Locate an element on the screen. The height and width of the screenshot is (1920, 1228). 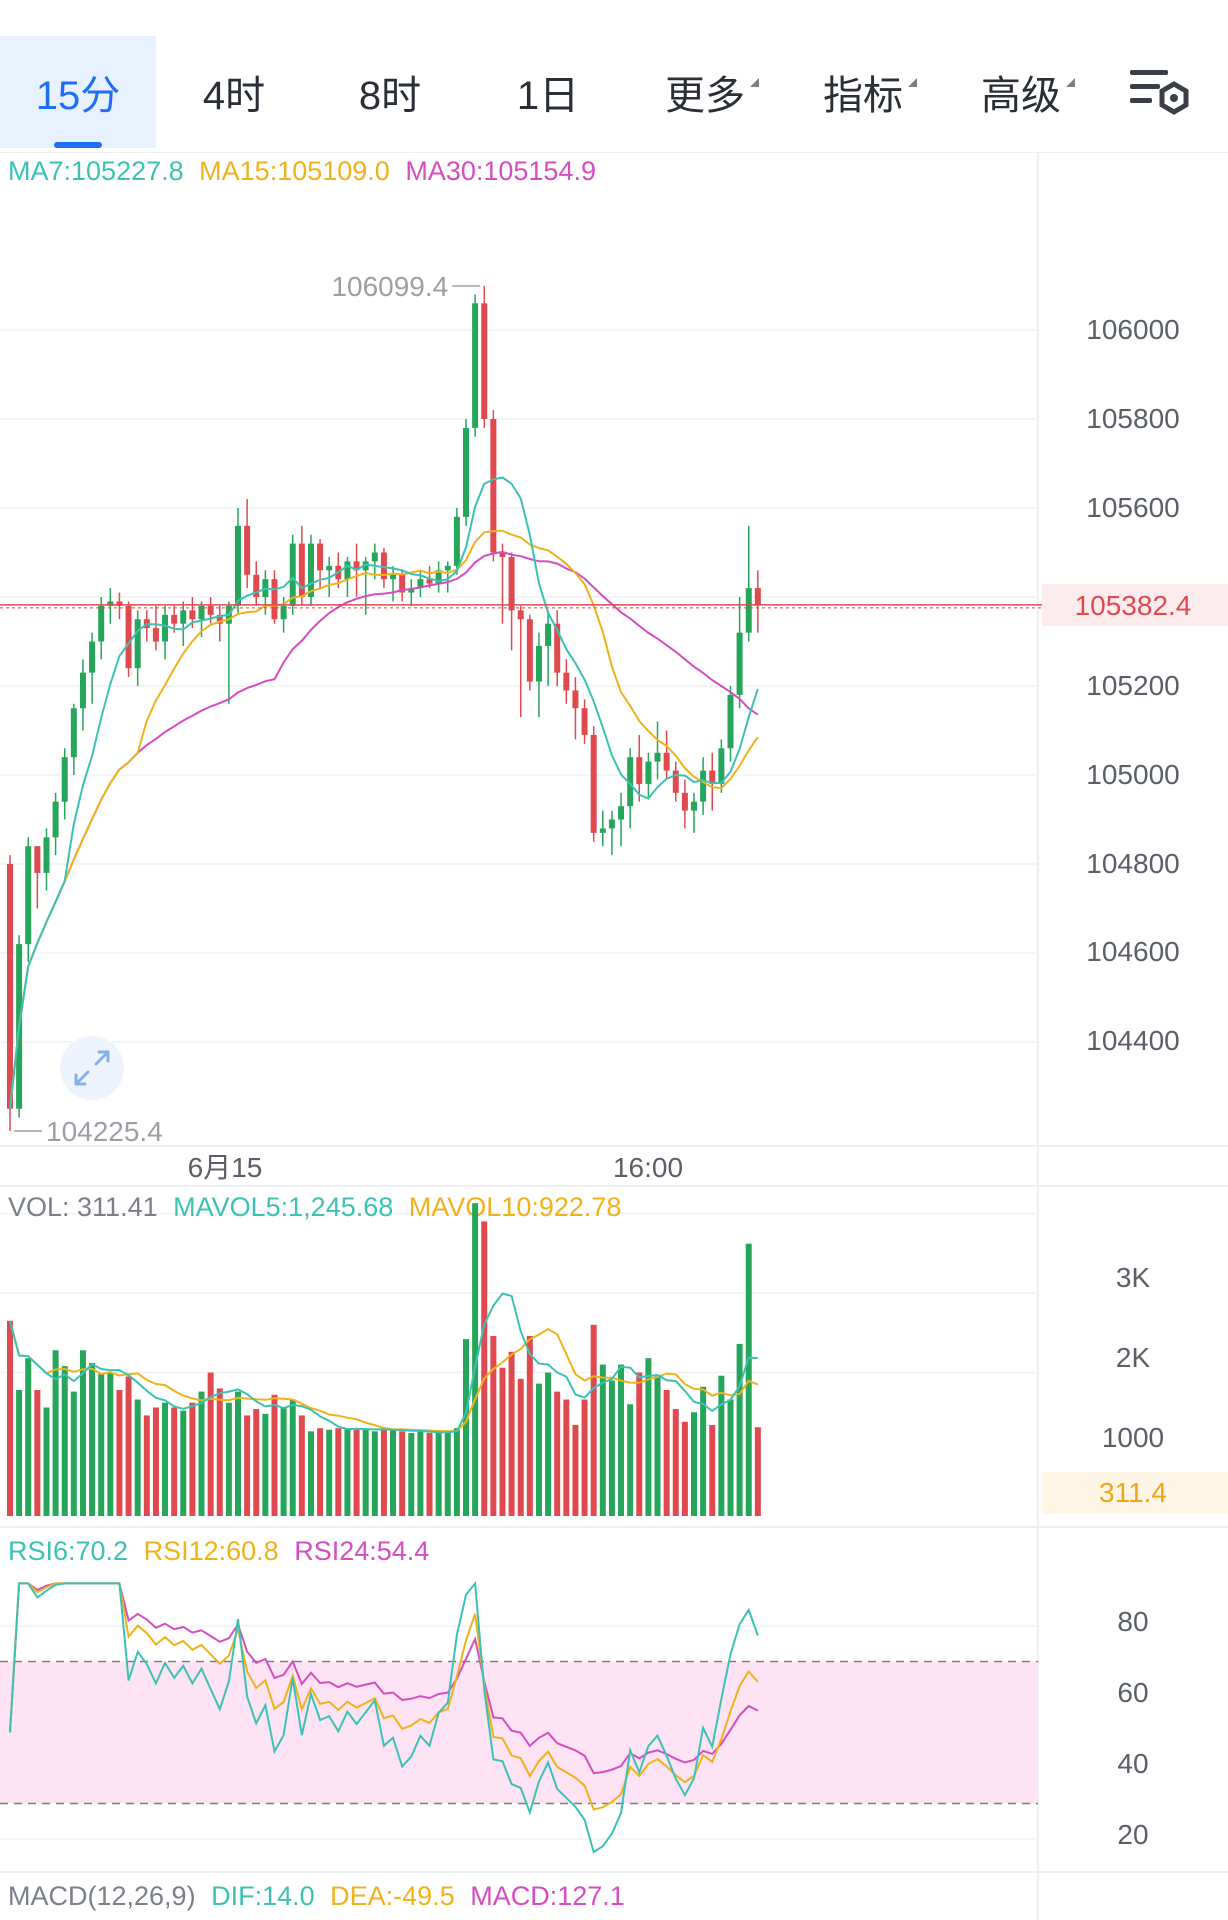
volume-tick: 2K is located at coordinates (1133, 1357).